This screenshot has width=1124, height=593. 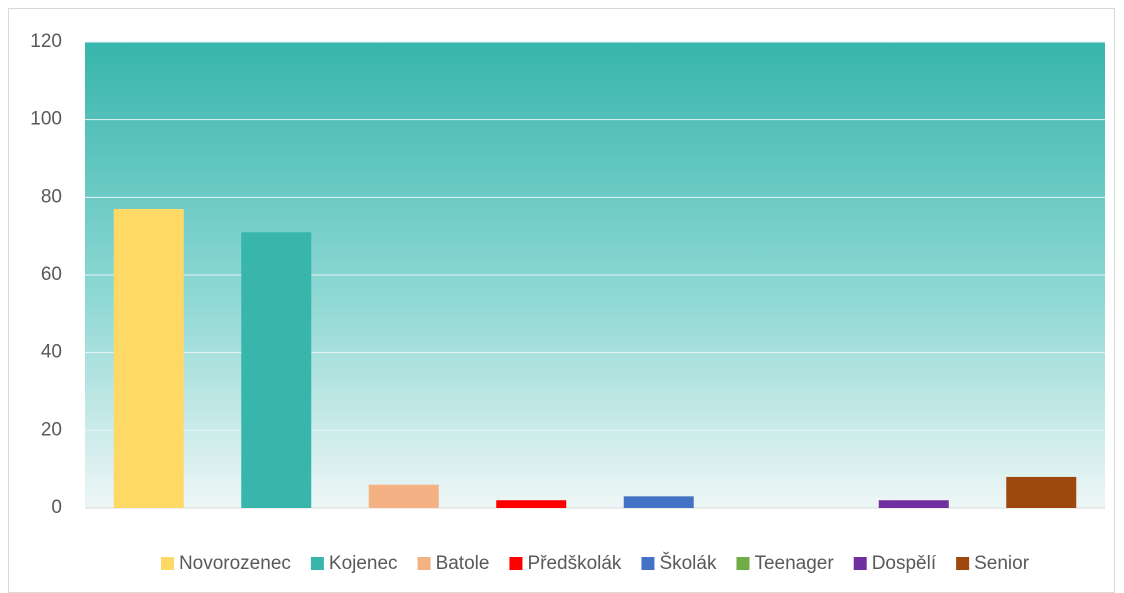 I want to click on y-tick-label: 40, so click(x=51, y=352).